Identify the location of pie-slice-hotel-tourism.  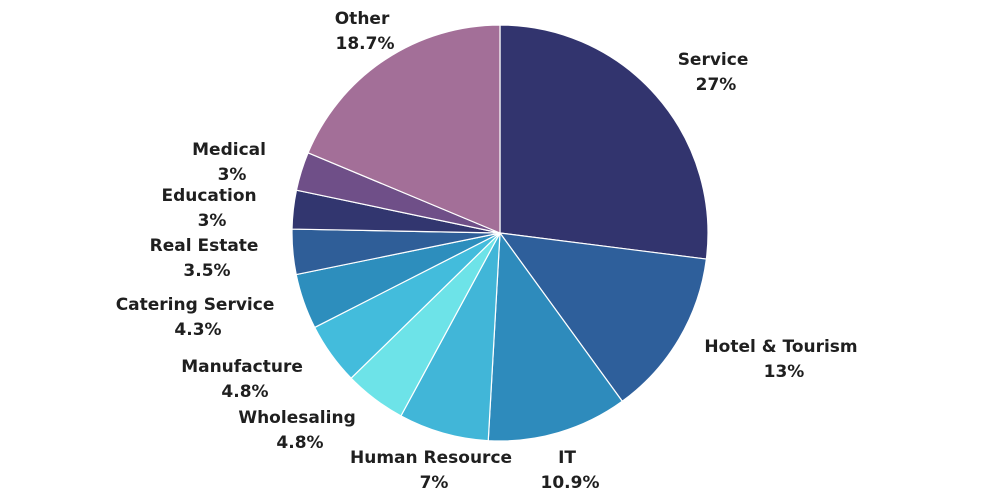
(603, 317).